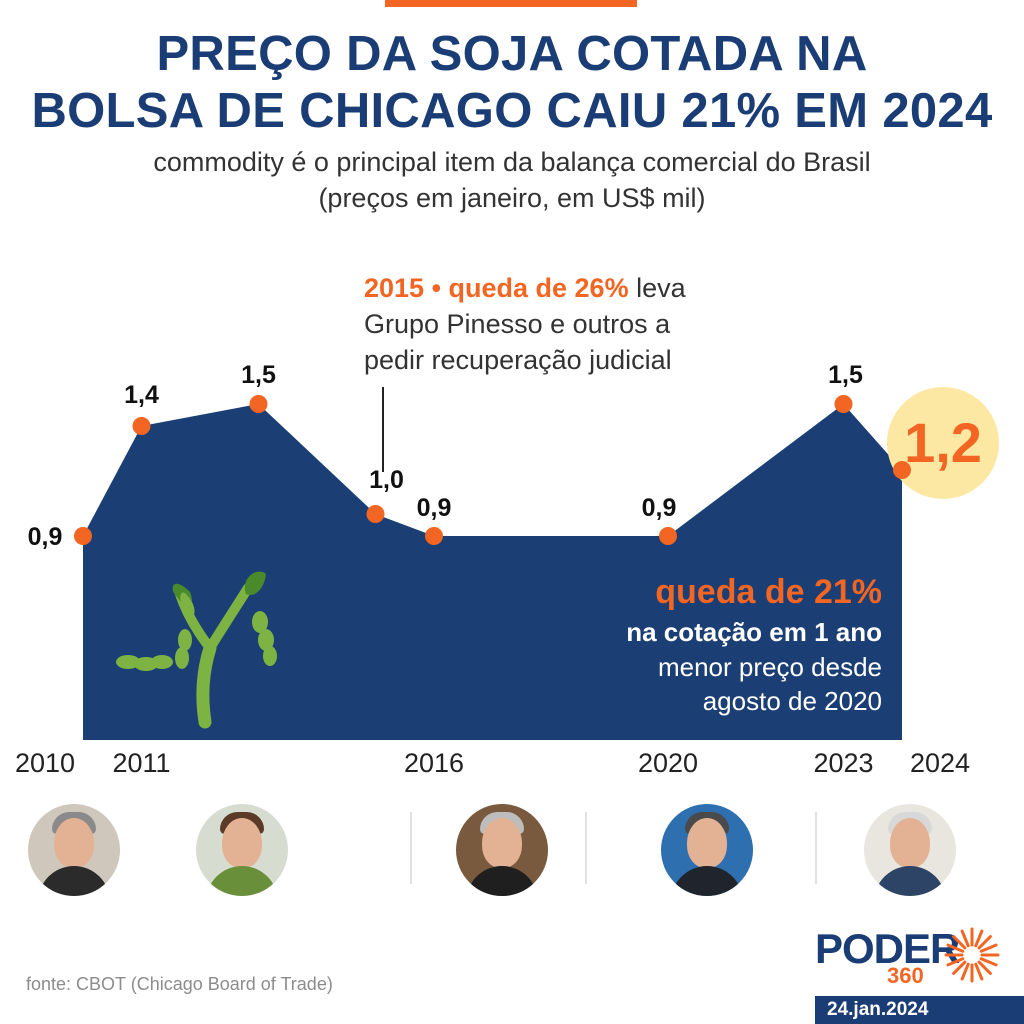 The width and height of the screenshot is (1024, 1024). Describe the element at coordinates (512, 111) in the screenshot. I see `title-line-2: BOLSA DE CHICAGO CAIU 21% EM 2024` at that location.